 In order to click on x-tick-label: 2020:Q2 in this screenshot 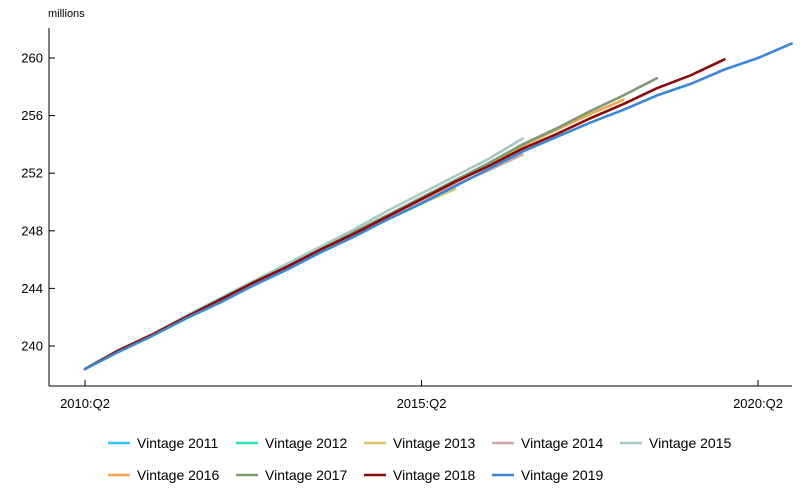, I will do `click(758, 403)`.